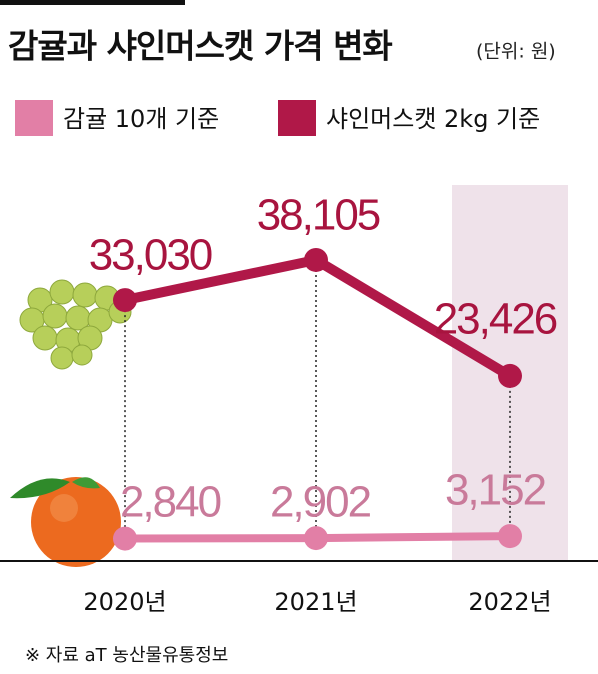 This screenshot has height=674, width=598. Describe the element at coordinates (124, 602) in the screenshot. I see `x-tick-label: 2020년` at that location.